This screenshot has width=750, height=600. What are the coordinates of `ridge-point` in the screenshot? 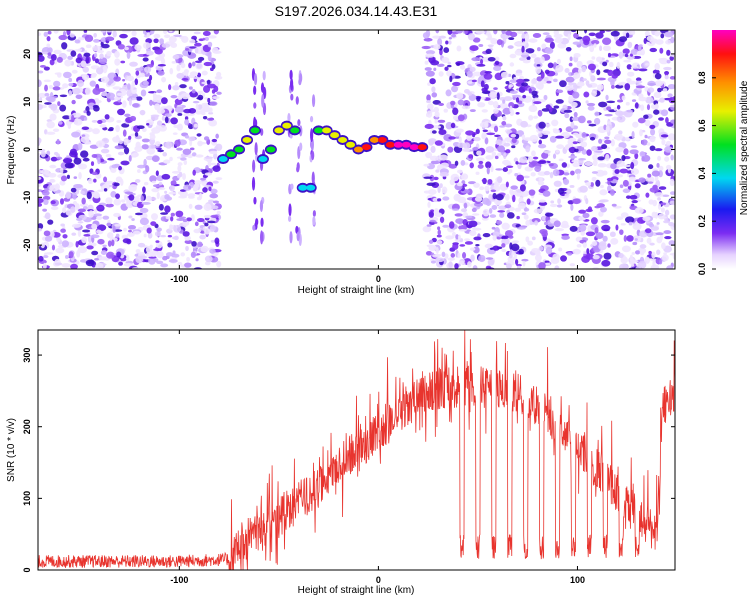 It's located at (311, 187).